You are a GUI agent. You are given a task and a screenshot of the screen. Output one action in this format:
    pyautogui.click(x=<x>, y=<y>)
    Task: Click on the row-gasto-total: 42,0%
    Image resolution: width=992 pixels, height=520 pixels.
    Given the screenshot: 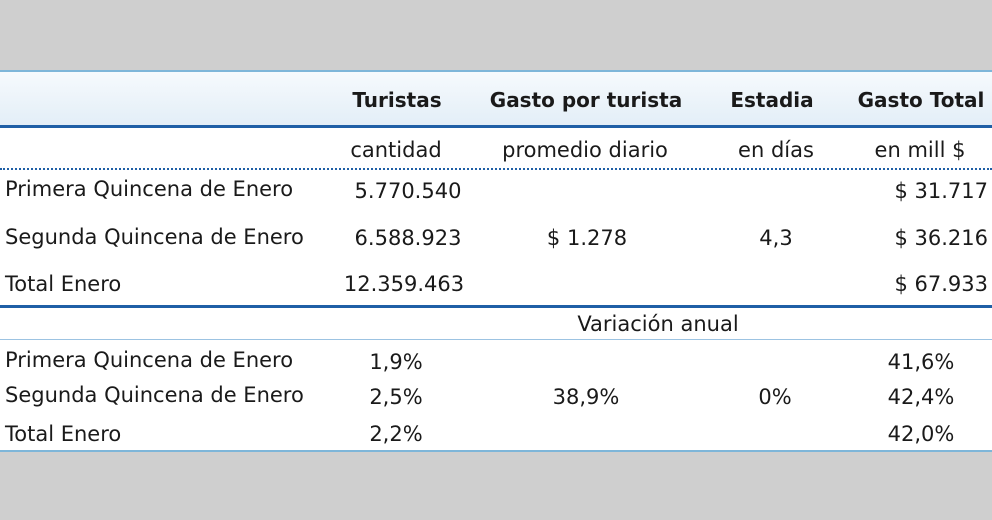 What is the action you would take?
    pyautogui.click(x=921, y=434)
    